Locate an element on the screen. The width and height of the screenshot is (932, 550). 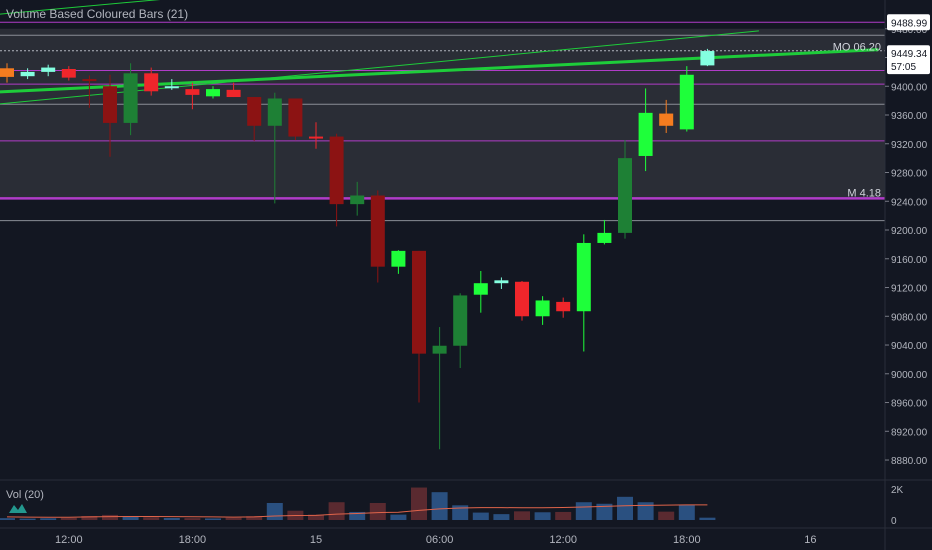
price-axis-bg is located at coordinates (908, 275).